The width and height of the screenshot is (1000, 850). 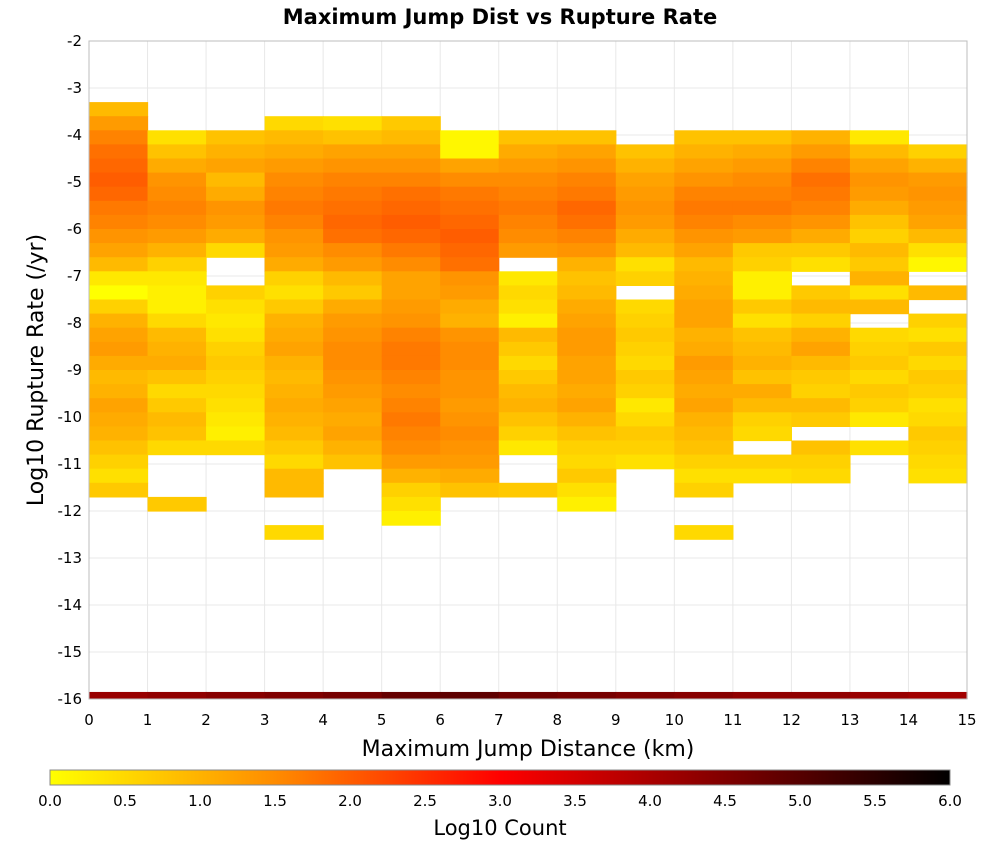 What do you see at coordinates (950, 801) in the screenshot?
I see `colorbar-tick-label: 6.0` at bounding box center [950, 801].